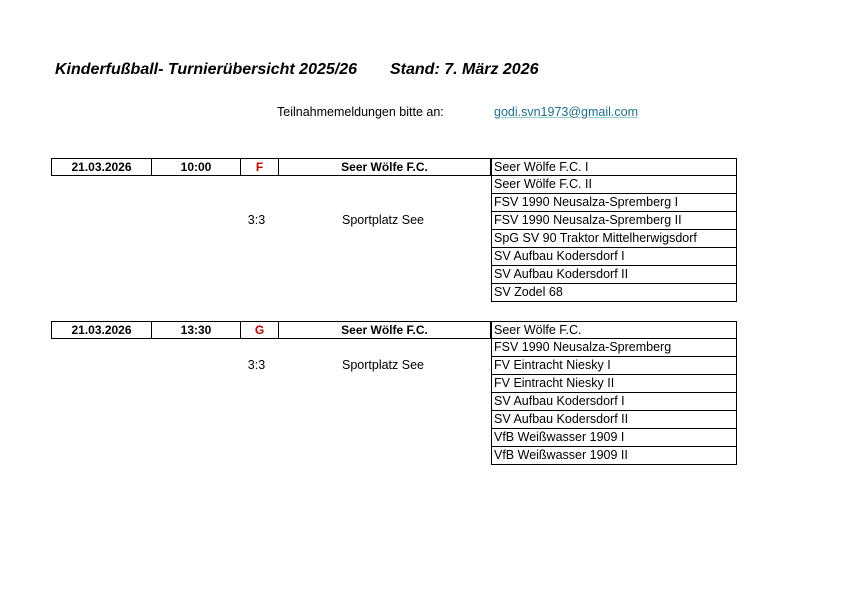 Image resolution: width=849 pixels, height=600 pixels. I want to click on tournament-header-row: 21.03.2026 10:00 F Seer Wölfe F.C., so click(271, 167).